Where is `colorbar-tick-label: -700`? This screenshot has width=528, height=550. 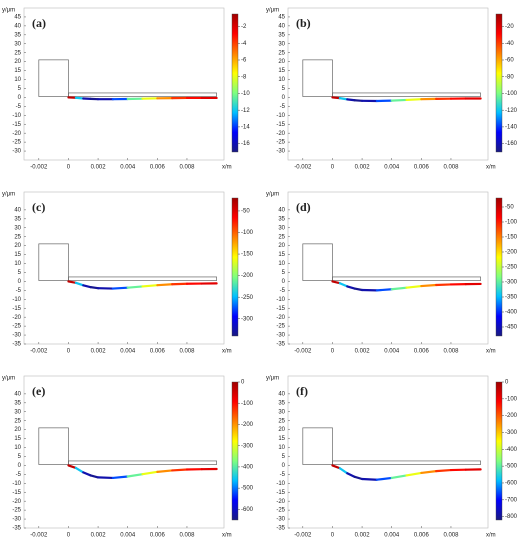 colorbar-tick-label: -700 is located at coordinates (511, 500).